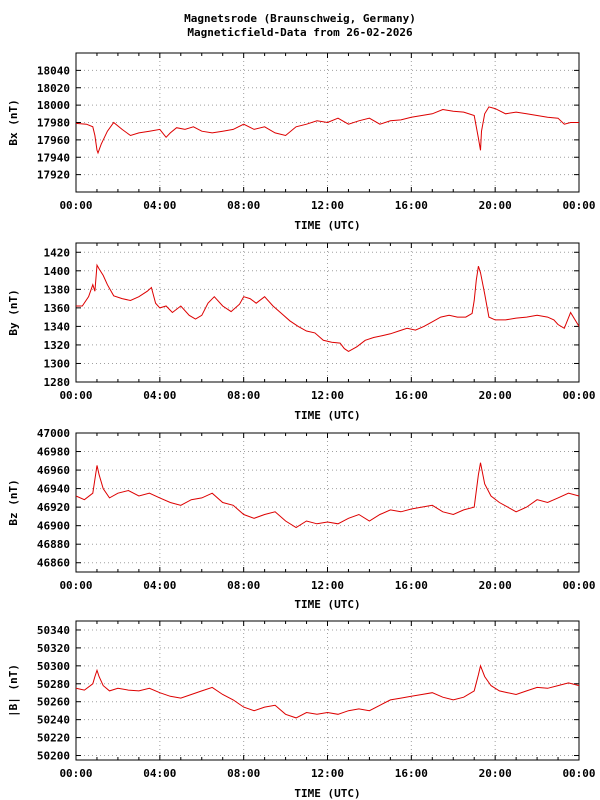 Image resolution: width=600 pixels, height=800 pixels. What do you see at coordinates (53, 684) in the screenshot?
I see `y-tick-label: 50280` at bounding box center [53, 684].